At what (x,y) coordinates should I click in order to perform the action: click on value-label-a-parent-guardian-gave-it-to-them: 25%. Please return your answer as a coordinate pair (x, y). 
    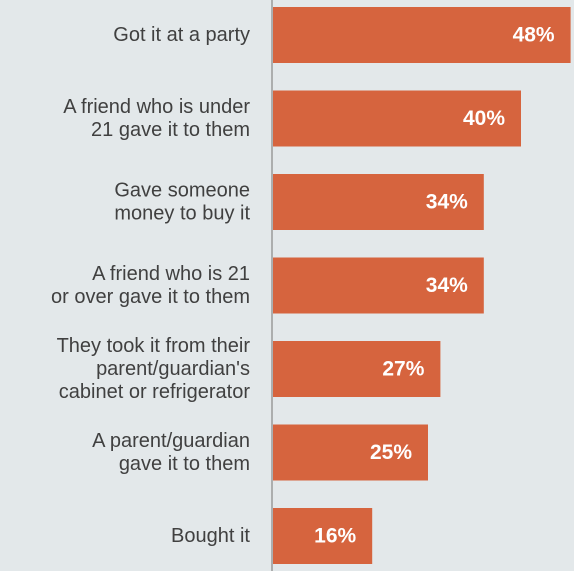
    Looking at the image, I should click on (391, 452).